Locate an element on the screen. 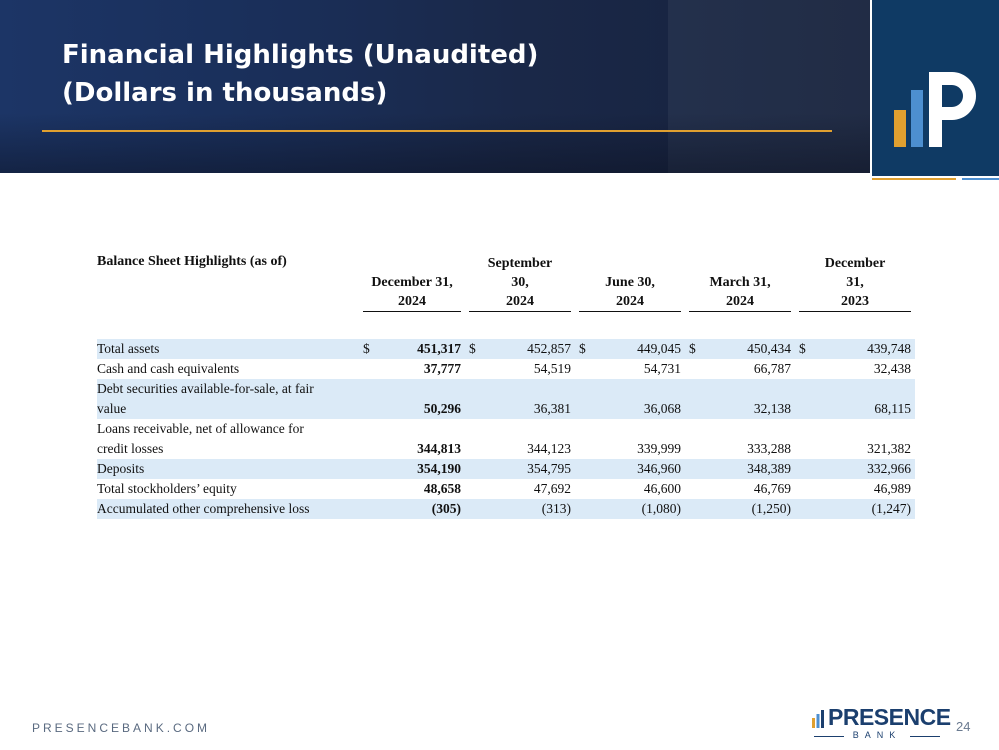 Image resolution: width=999 pixels, height=750 pixels. cell-value: 37,777 is located at coordinates (442, 368).